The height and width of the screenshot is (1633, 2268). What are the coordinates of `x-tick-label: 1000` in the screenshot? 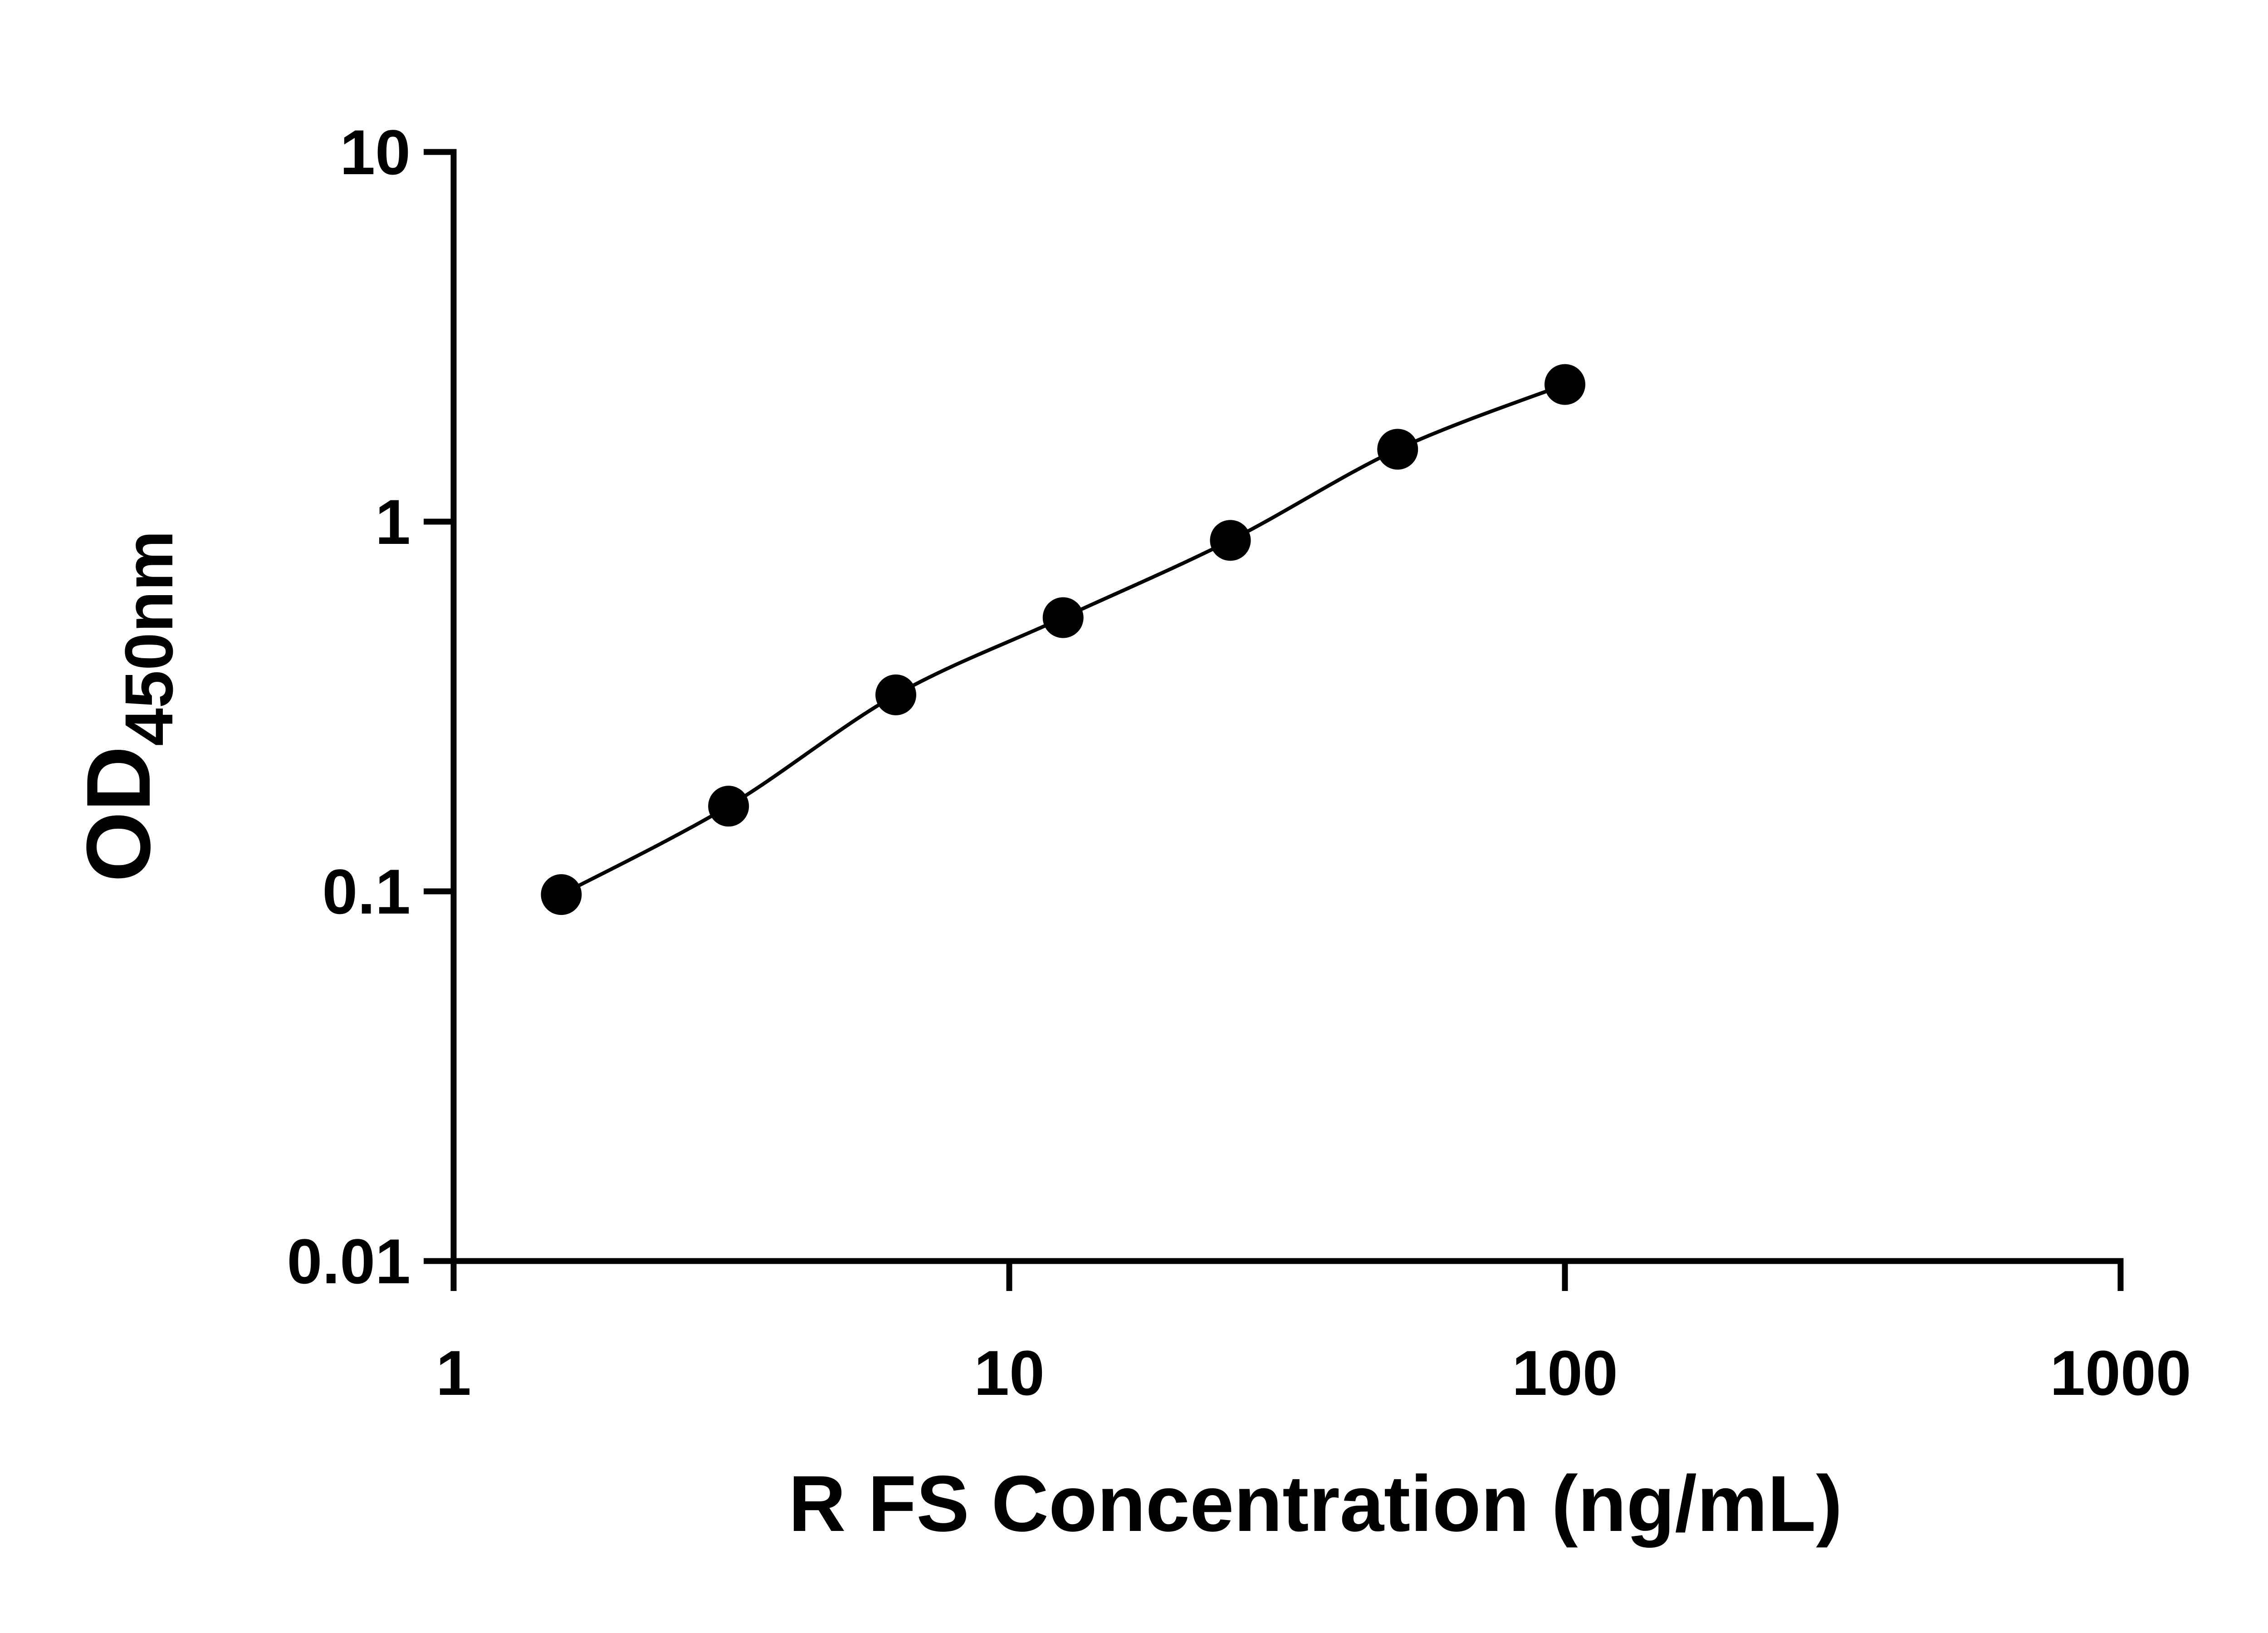 It's located at (2120, 1372).